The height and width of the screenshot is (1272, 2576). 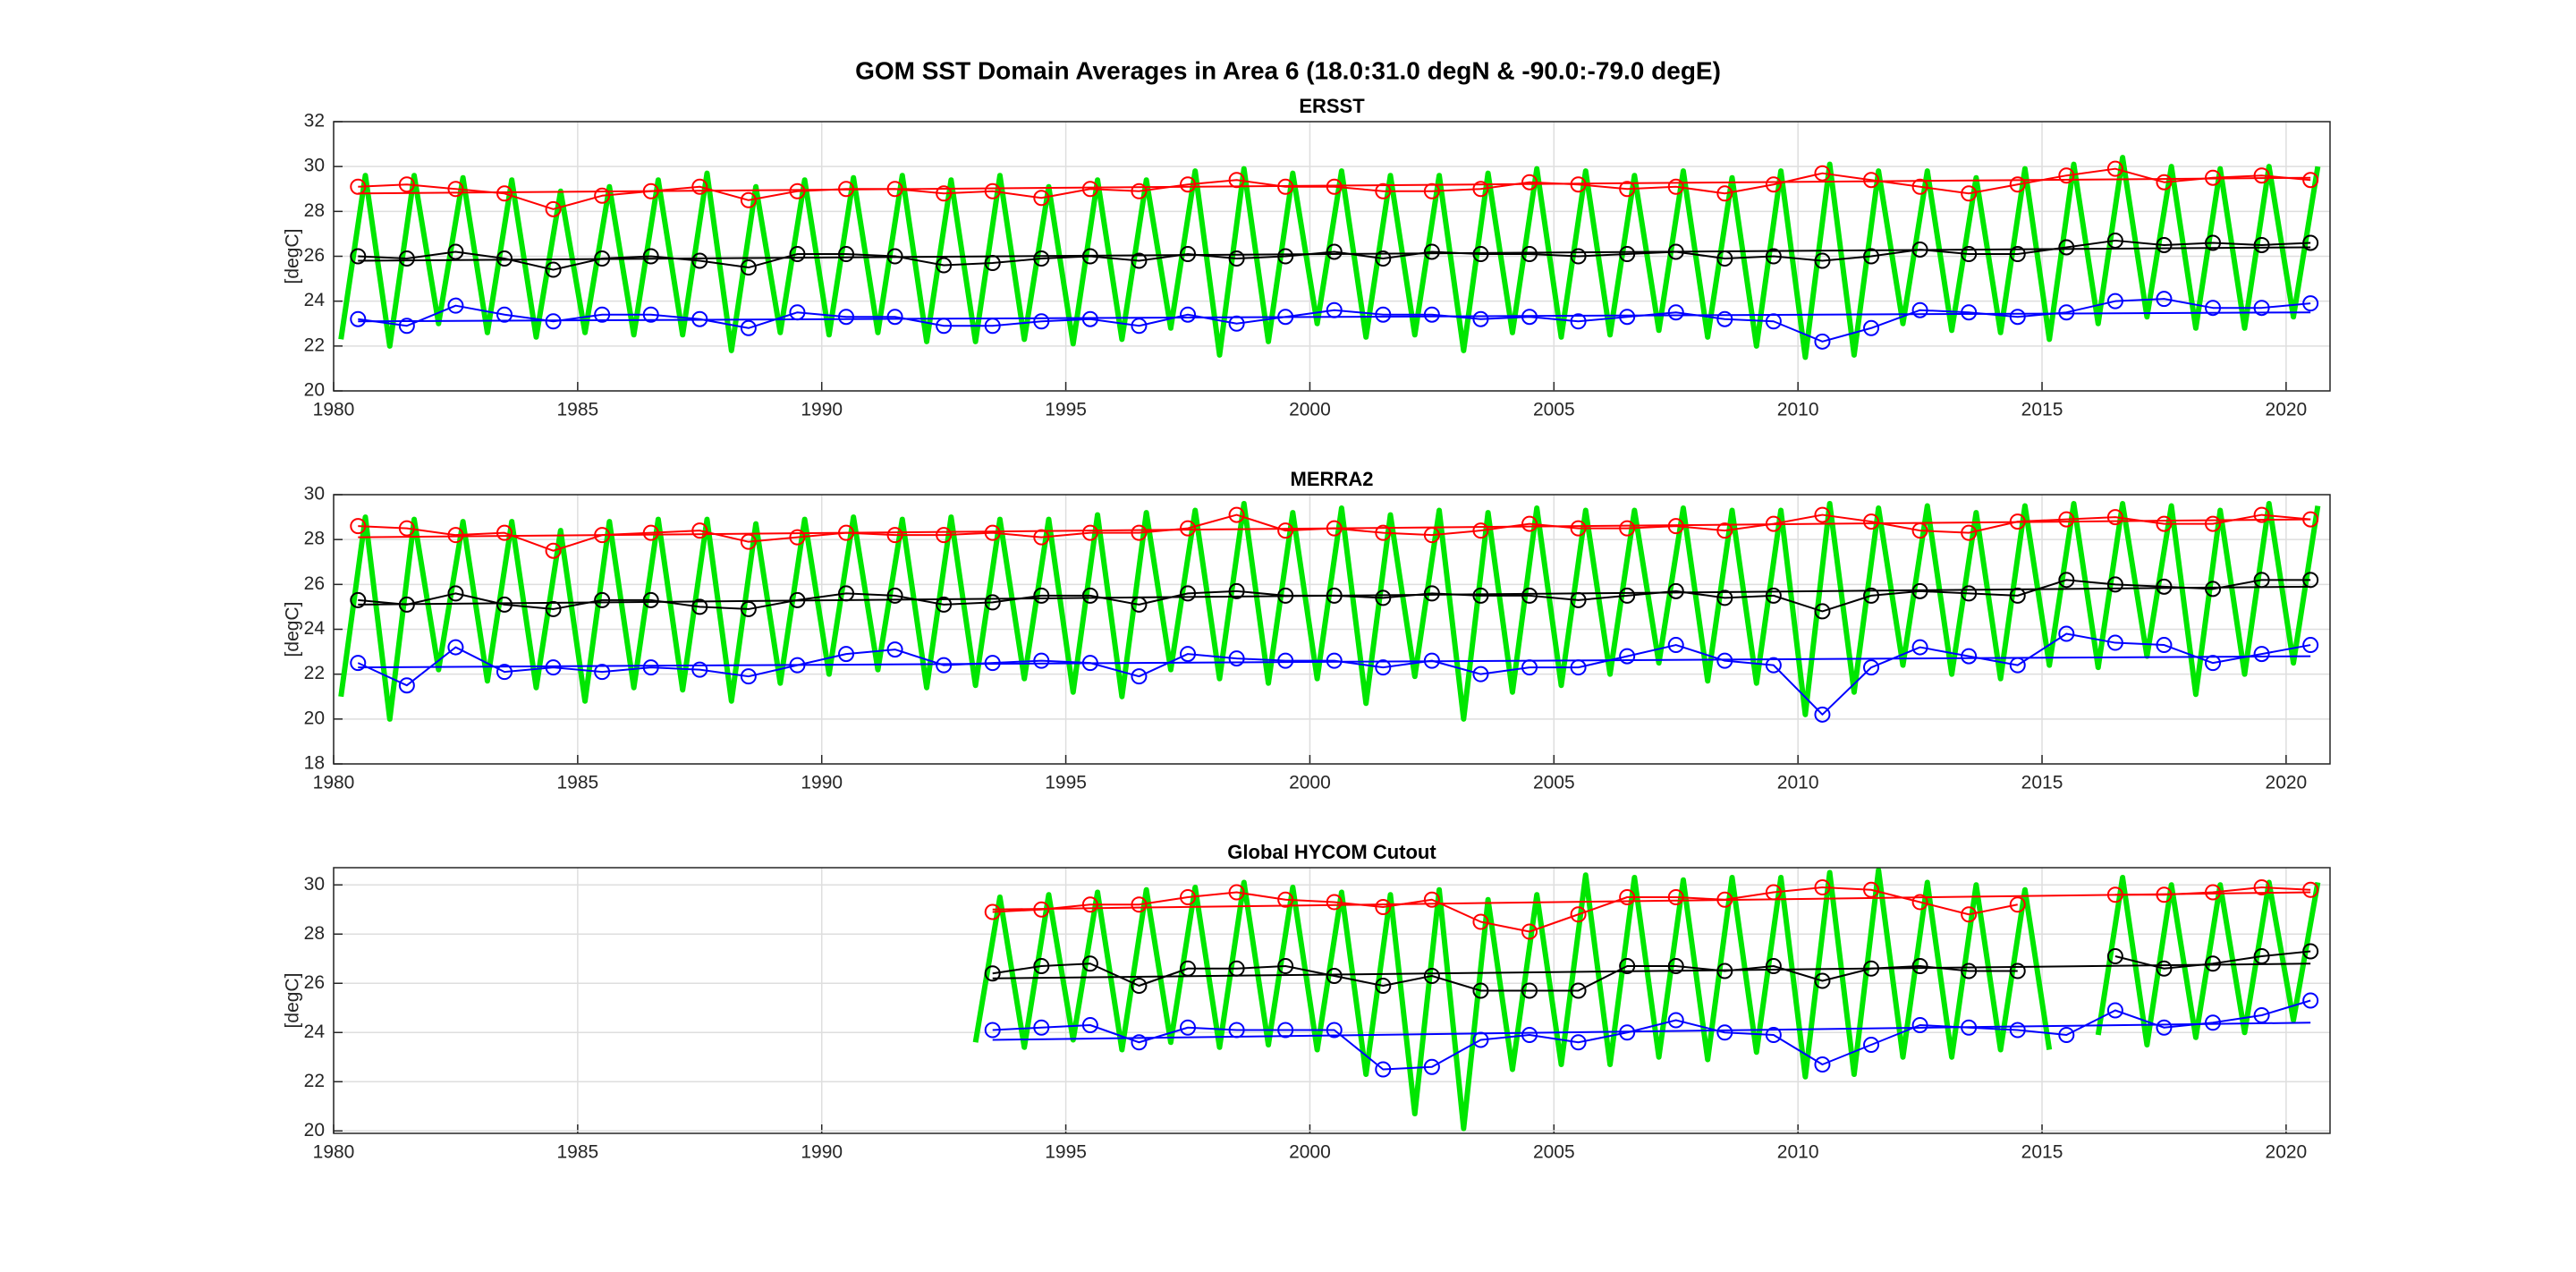 I want to click on y-tick-label: 28, so click(x=314, y=933).